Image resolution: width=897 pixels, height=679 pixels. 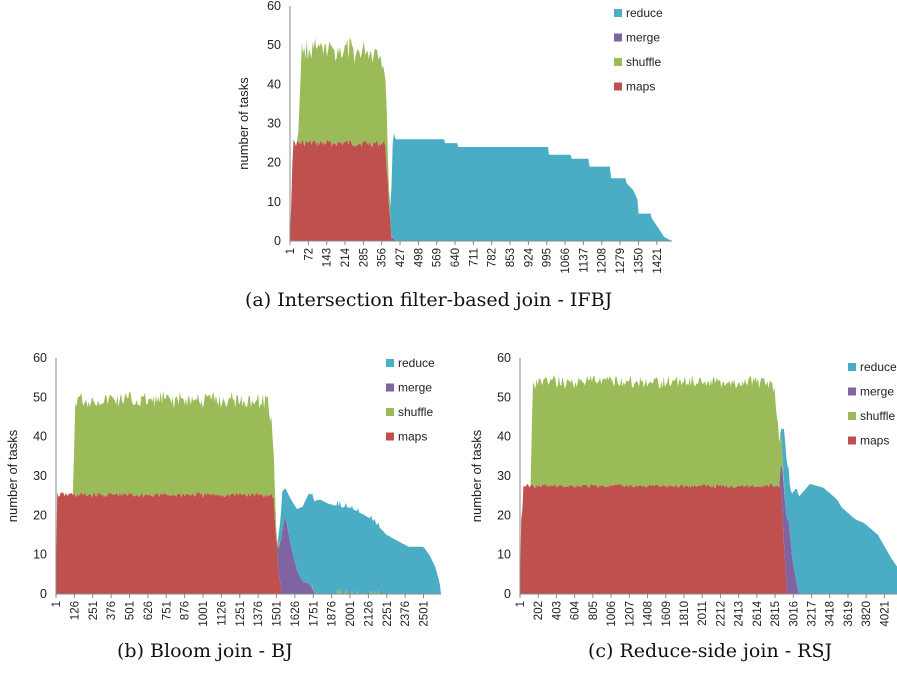 I want to click on x-tick-label: 1001, so click(x=204, y=614).